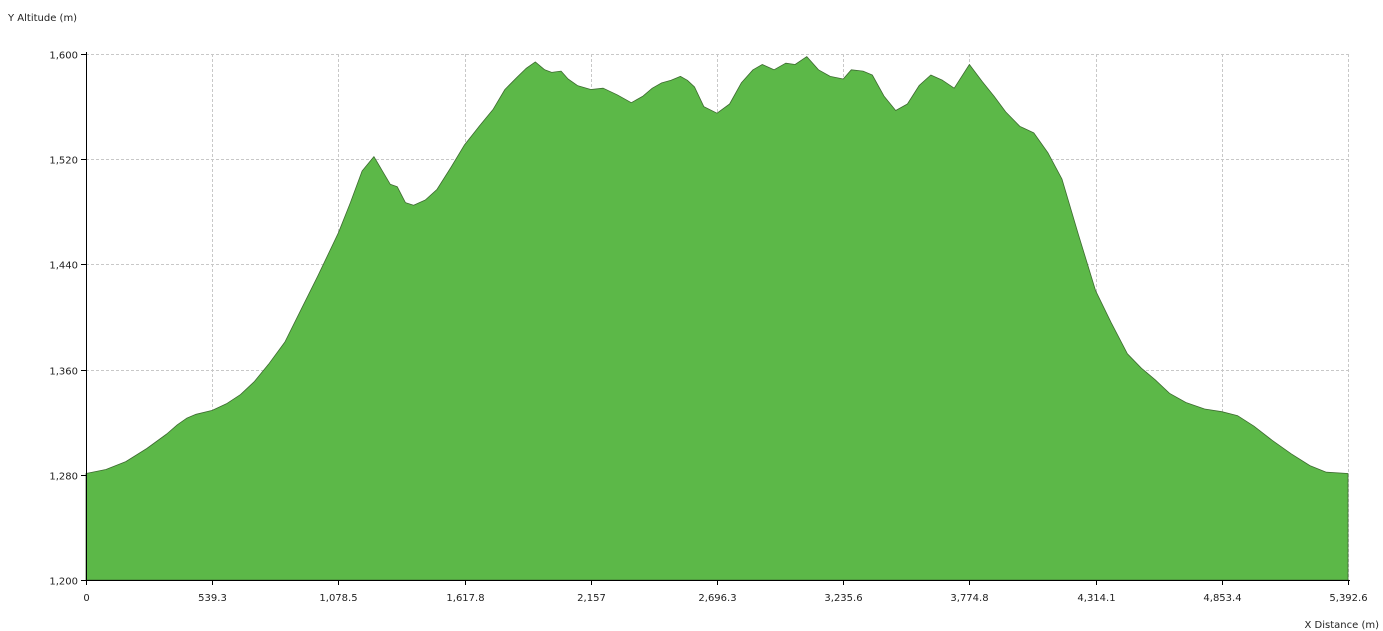 The height and width of the screenshot is (631, 1383). What do you see at coordinates (338, 598) in the screenshot?
I see `x-tick-label: 1,078.5` at bounding box center [338, 598].